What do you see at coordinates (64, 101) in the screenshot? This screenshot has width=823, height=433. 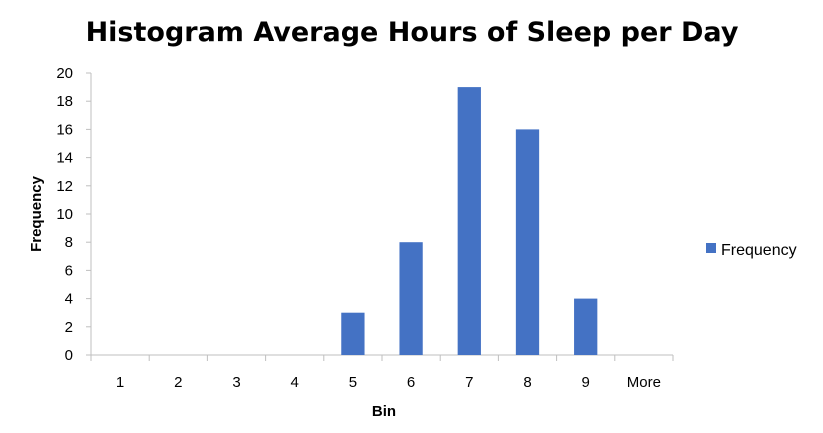 I see `y-tick-label: 18` at bounding box center [64, 101].